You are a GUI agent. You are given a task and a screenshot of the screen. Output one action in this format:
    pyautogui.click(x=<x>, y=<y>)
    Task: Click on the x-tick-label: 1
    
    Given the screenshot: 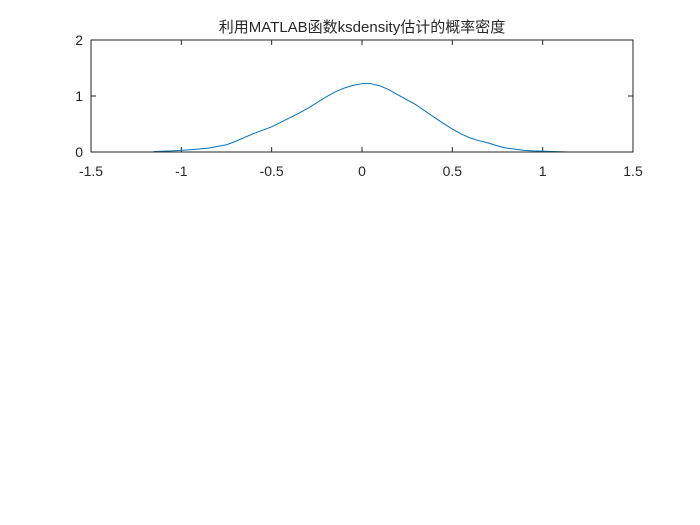 What is the action you would take?
    pyautogui.click(x=543, y=171)
    